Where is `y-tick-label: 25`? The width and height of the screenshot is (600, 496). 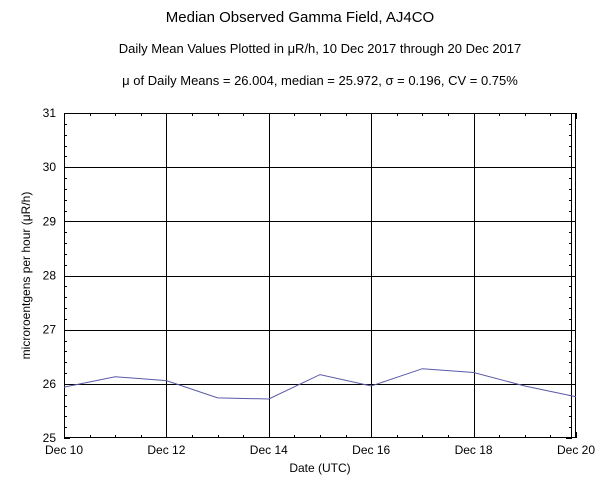
y-tick-label: 25 is located at coordinates (50, 438).